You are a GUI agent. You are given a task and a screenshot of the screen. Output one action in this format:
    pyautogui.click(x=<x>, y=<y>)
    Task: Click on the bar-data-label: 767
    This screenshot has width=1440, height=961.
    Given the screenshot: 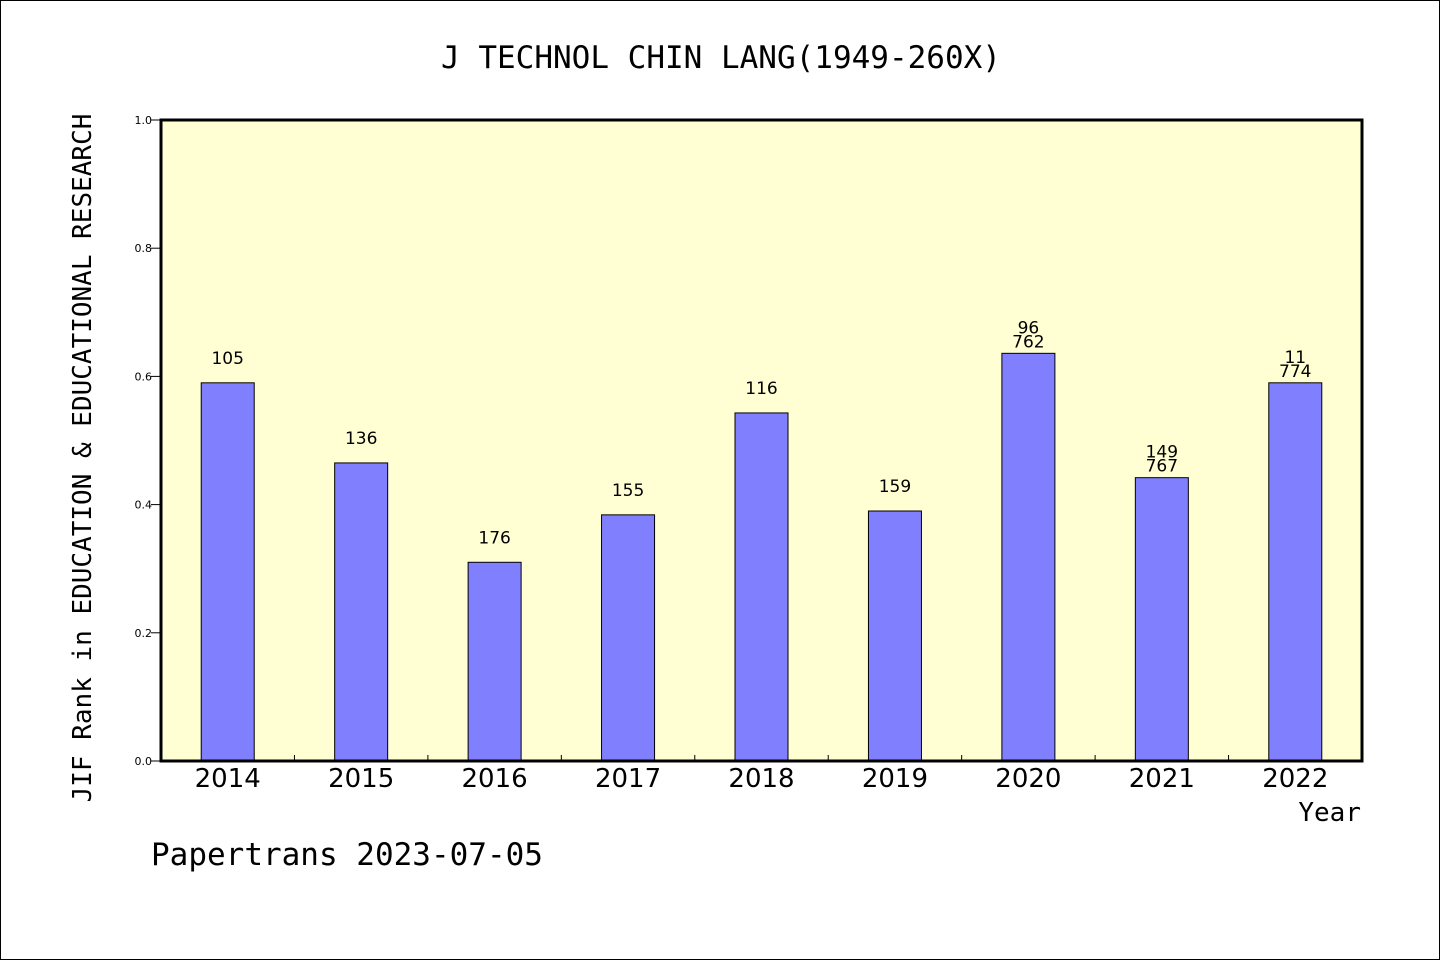 What is the action you would take?
    pyautogui.click(x=1162, y=467)
    